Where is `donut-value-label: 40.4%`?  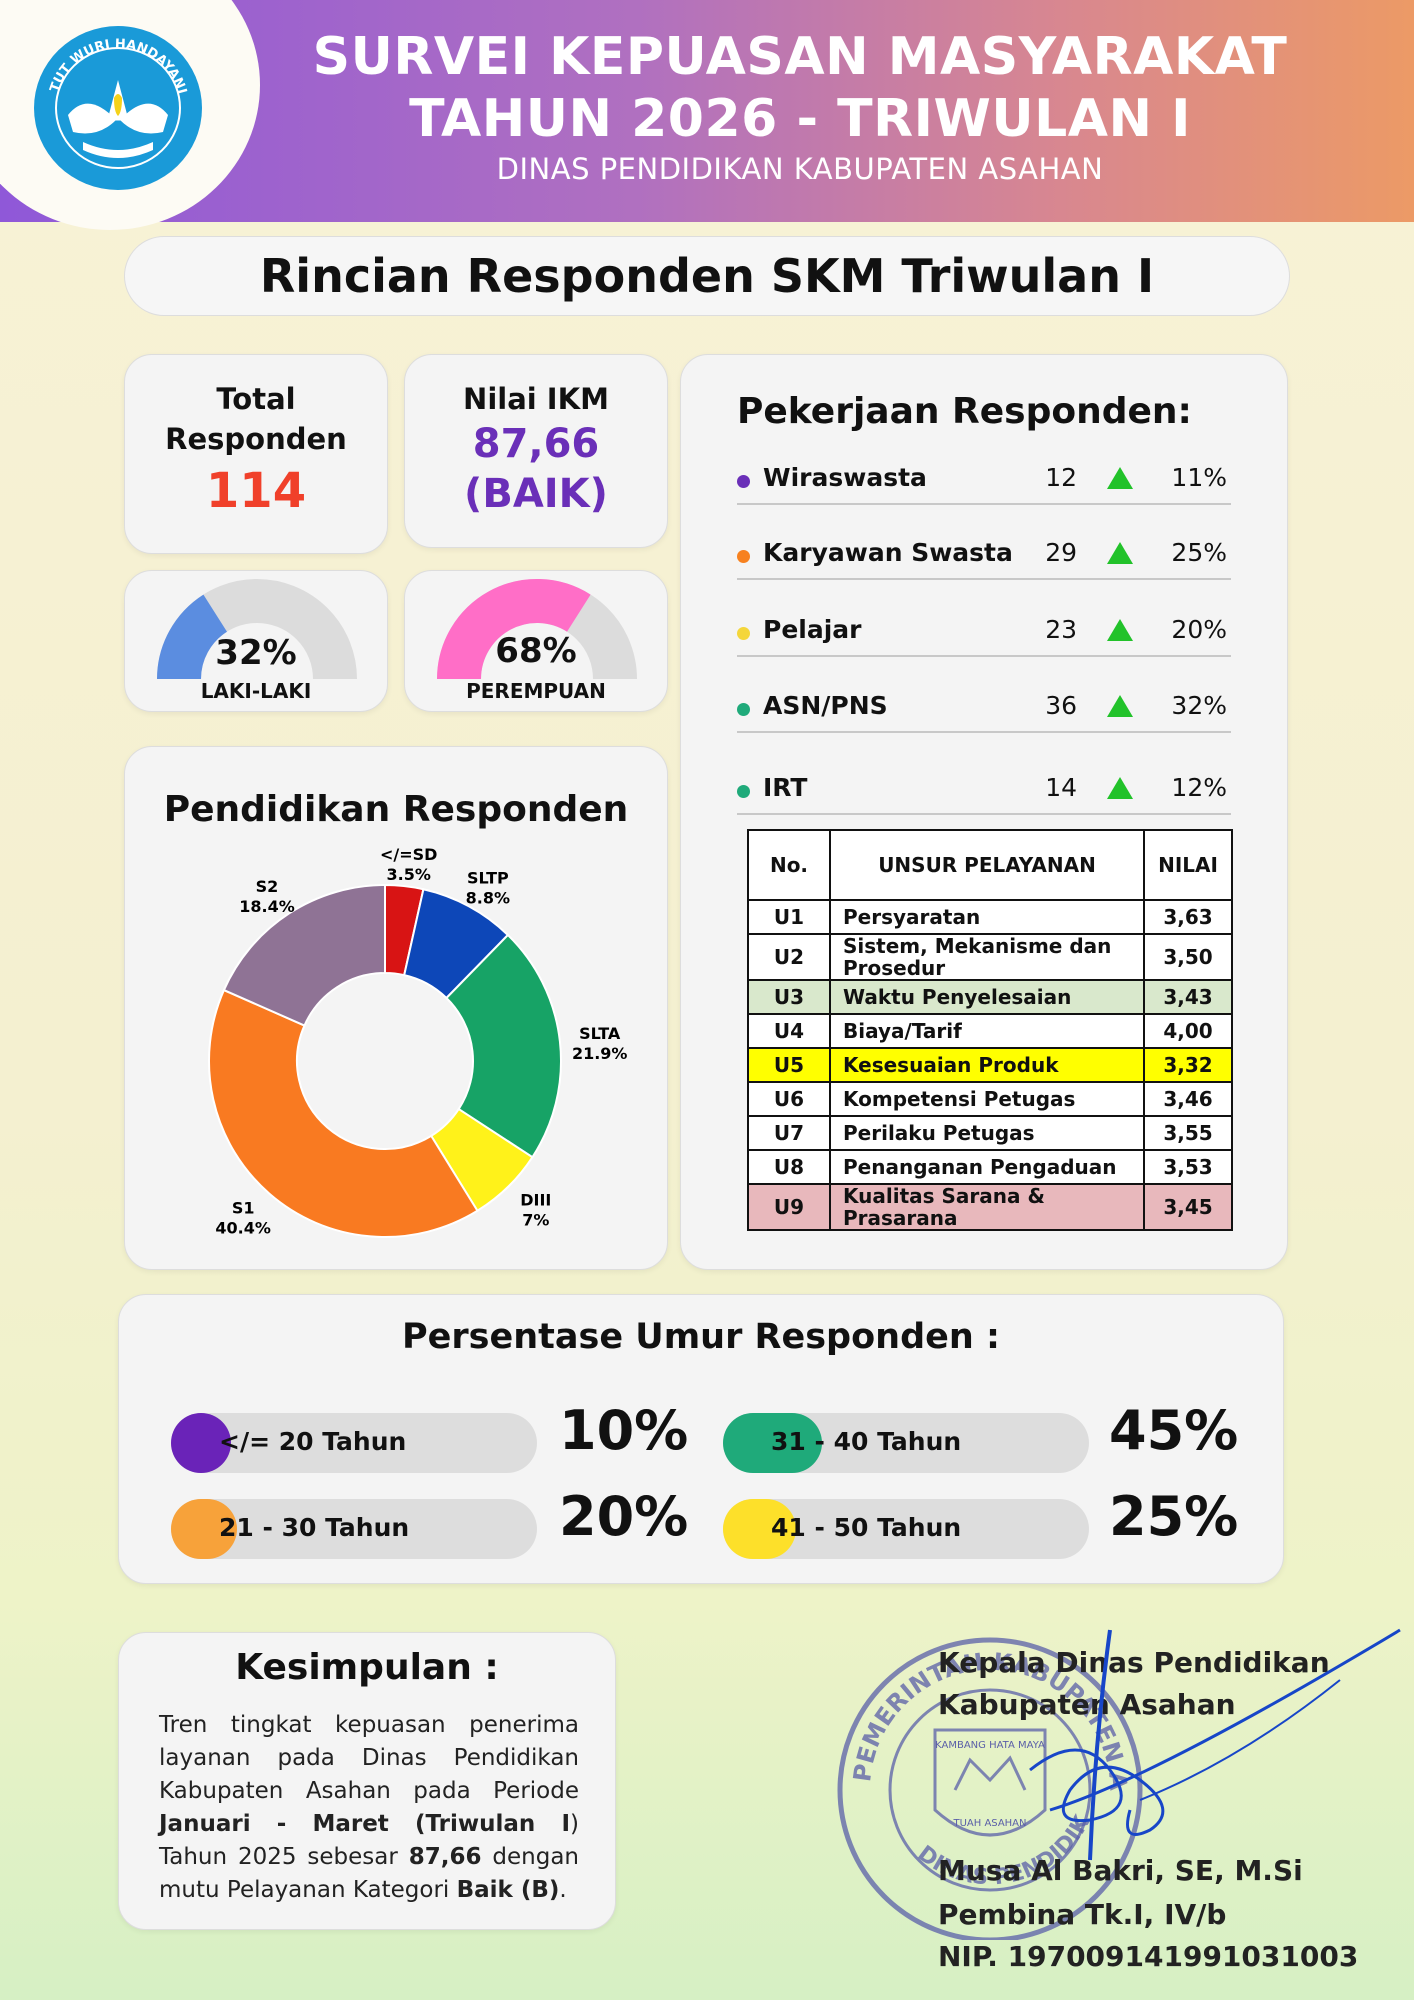 donut-value-label: 40.4% is located at coordinates (243, 1227).